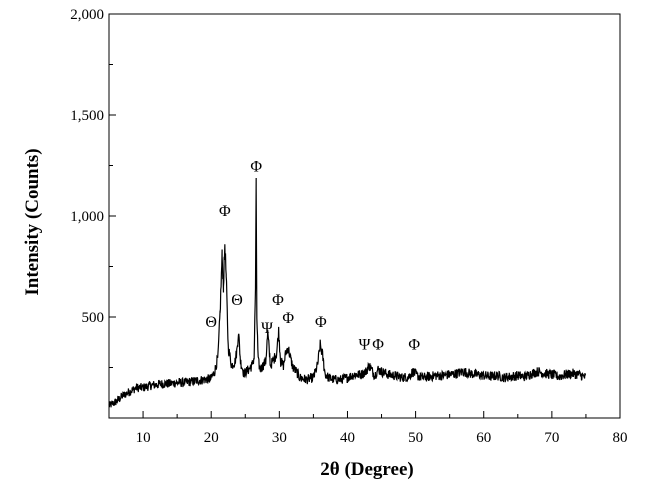 The width and height of the screenshot is (646, 483). I want to click on x-tick-label: 70, so click(551, 438).